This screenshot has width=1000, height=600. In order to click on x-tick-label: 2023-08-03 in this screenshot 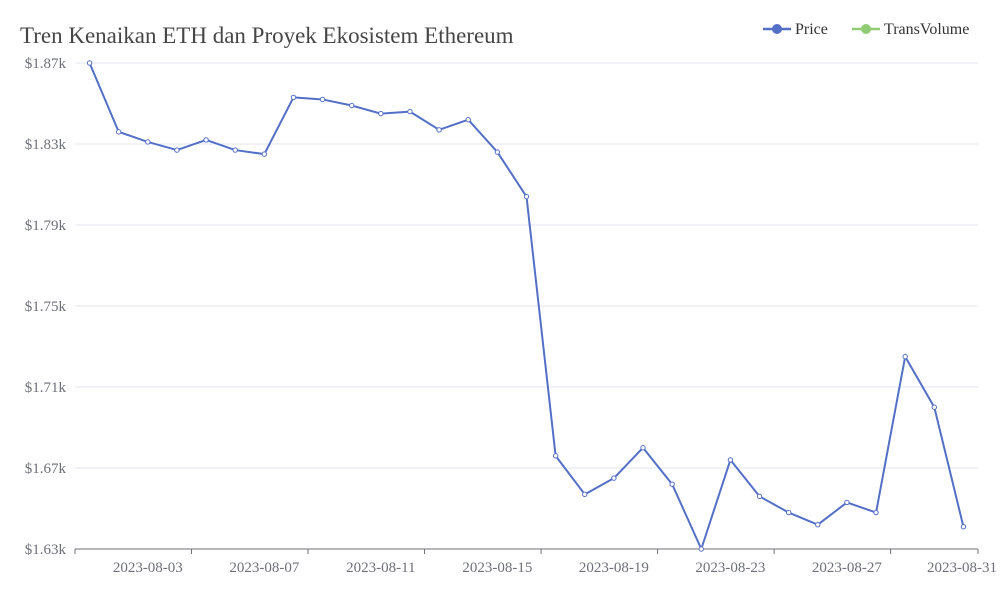, I will do `click(148, 568)`.